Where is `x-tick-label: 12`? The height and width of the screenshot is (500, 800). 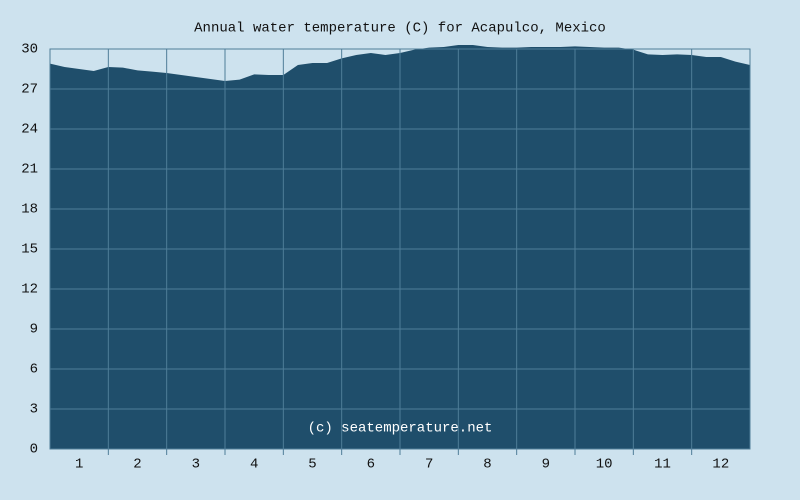 x-tick-label: 12 is located at coordinates (720, 465).